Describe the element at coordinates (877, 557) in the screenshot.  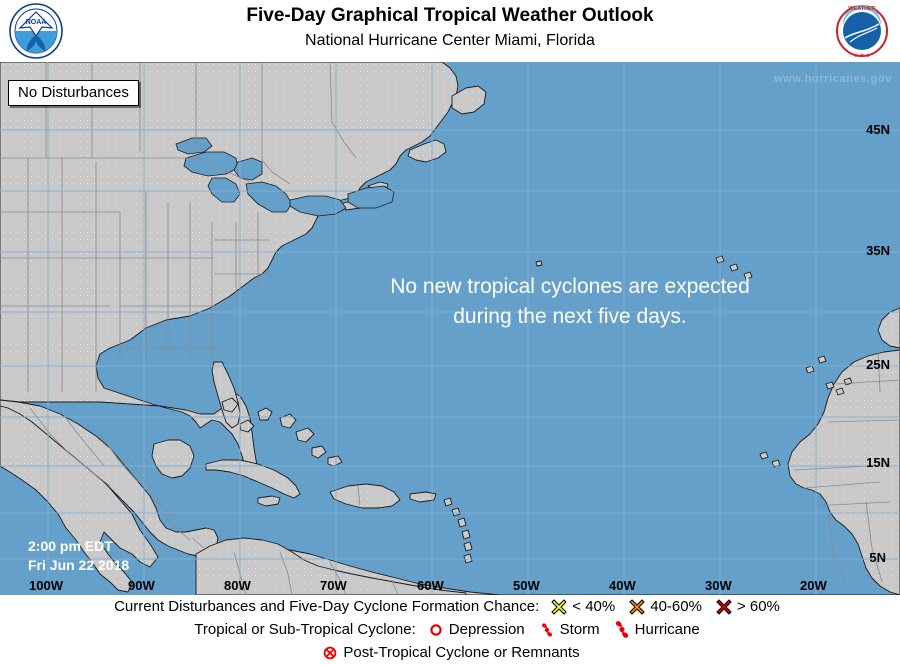
I see `lat-label-5n: 5N` at that location.